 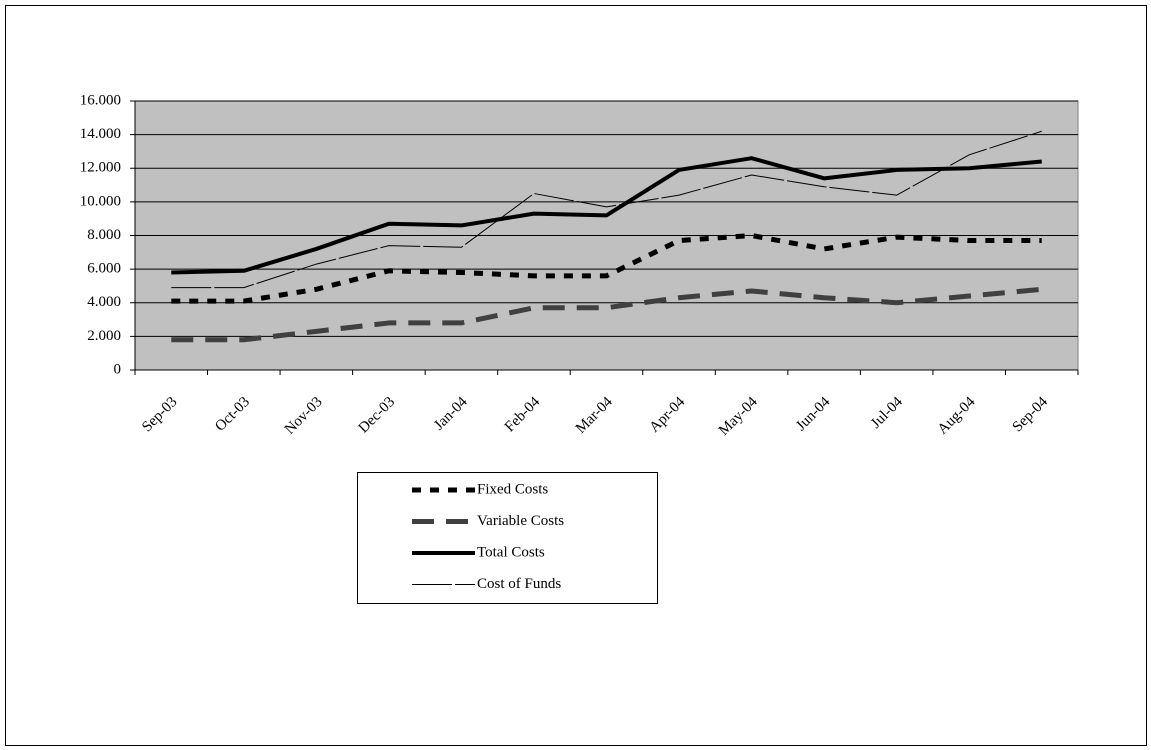 What do you see at coordinates (512, 489) in the screenshot?
I see `legend-label: Fixed Costs` at bounding box center [512, 489].